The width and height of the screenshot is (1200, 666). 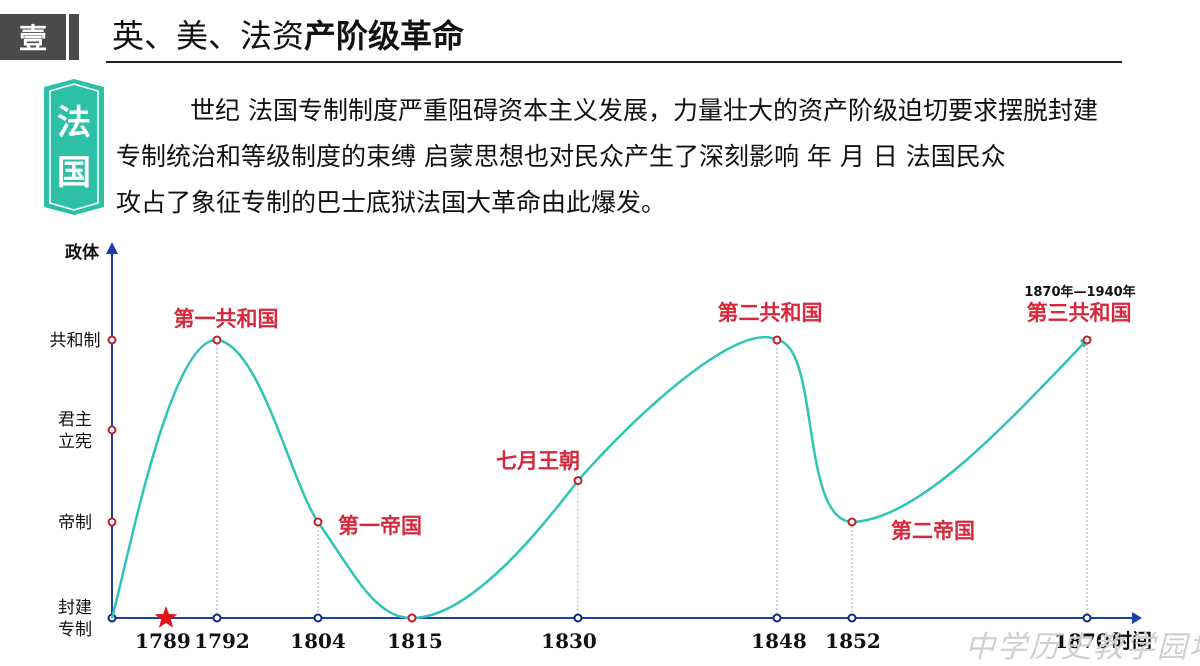 I want to click on x-axis-arrow, so click(x=1137, y=618).